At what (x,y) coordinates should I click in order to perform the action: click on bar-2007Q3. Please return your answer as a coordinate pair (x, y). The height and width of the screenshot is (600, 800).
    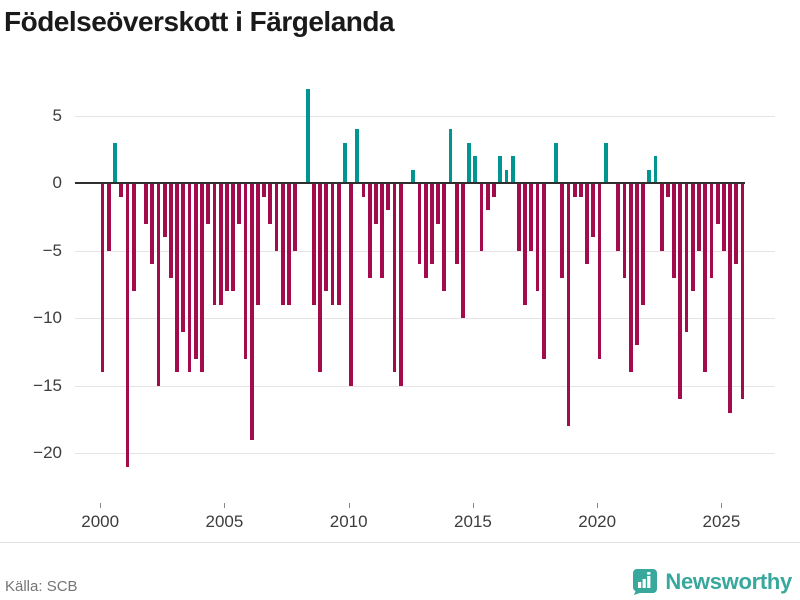
    Looking at the image, I should click on (289, 244).